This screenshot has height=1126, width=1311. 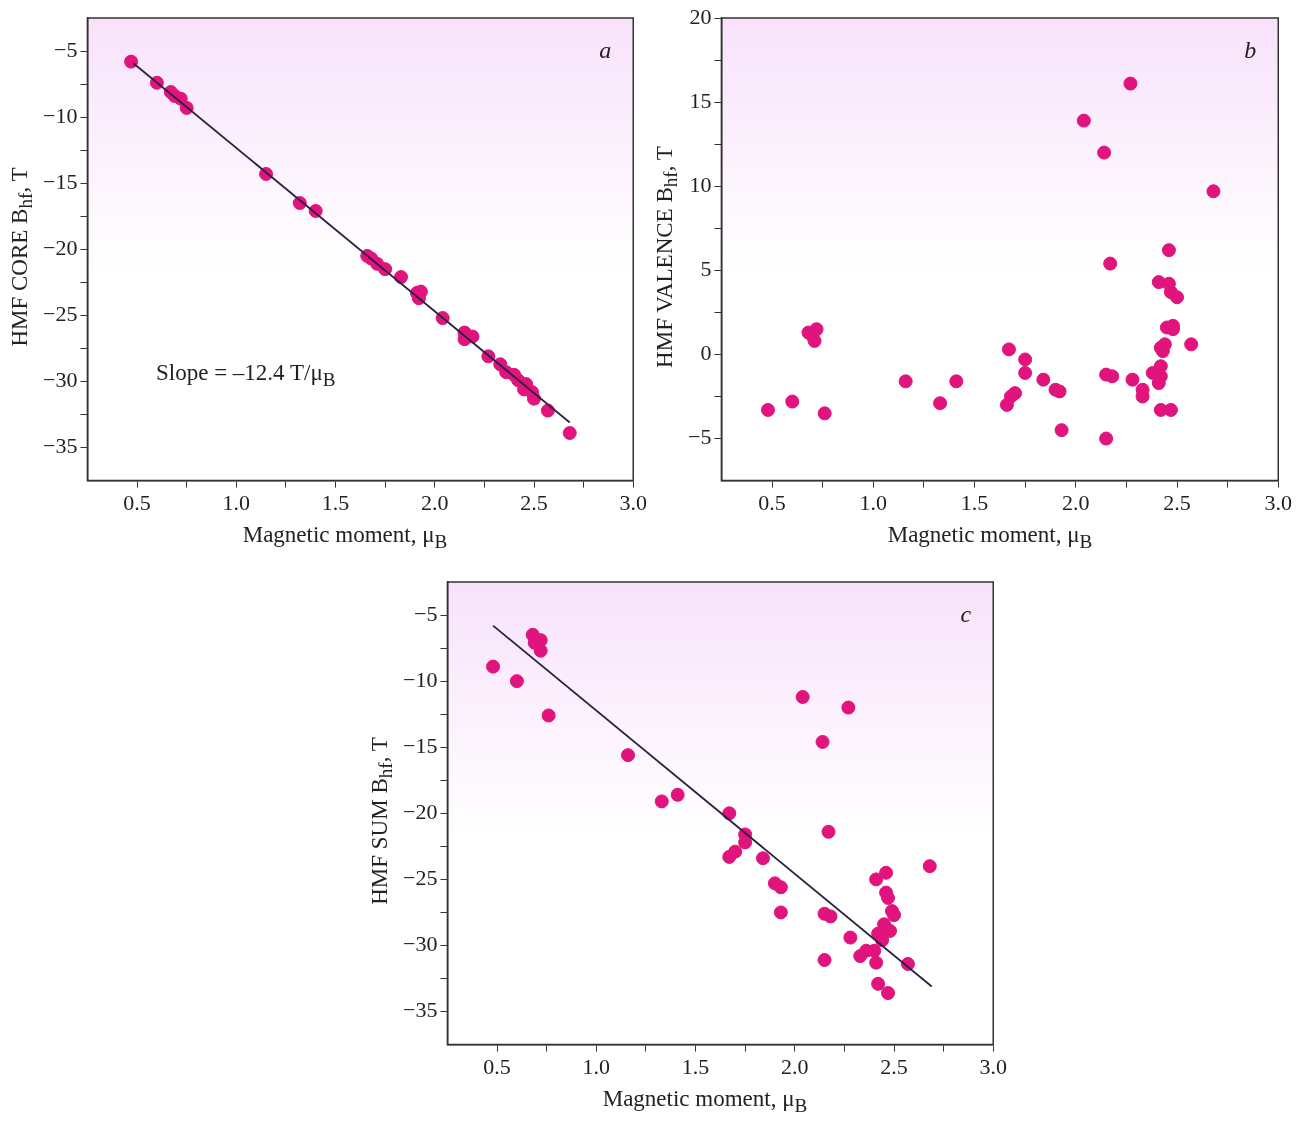 What do you see at coordinates (246, 375) in the screenshot?
I see `annotation: Slope = –12.4 T/μ$_{B}$` at bounding box center [246, 375].